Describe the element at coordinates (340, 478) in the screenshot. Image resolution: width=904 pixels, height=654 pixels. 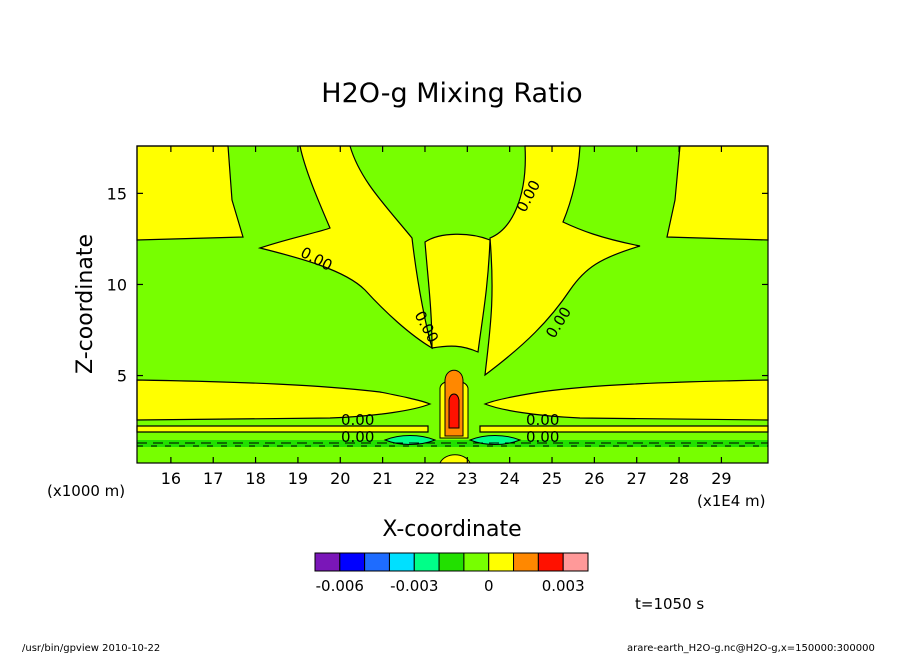
I see `x-tick-label: 20` at that location.